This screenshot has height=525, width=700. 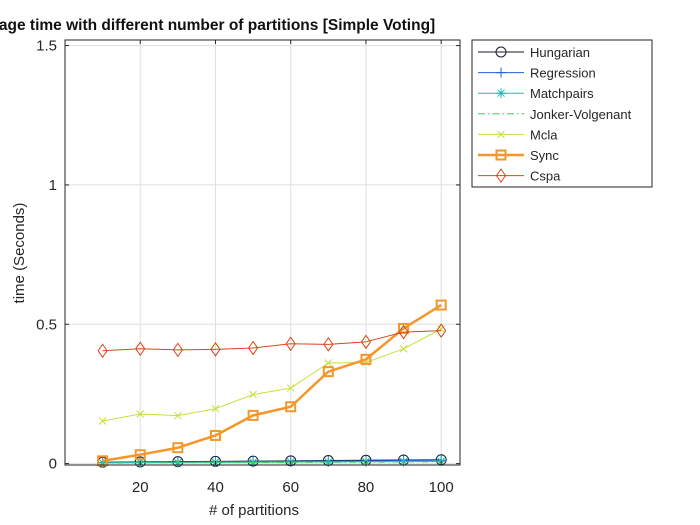 What do you see at coordinates (501, 52) in the screenshot?
I see `legend-marker-hungarian` at bounding box center [501, 52].